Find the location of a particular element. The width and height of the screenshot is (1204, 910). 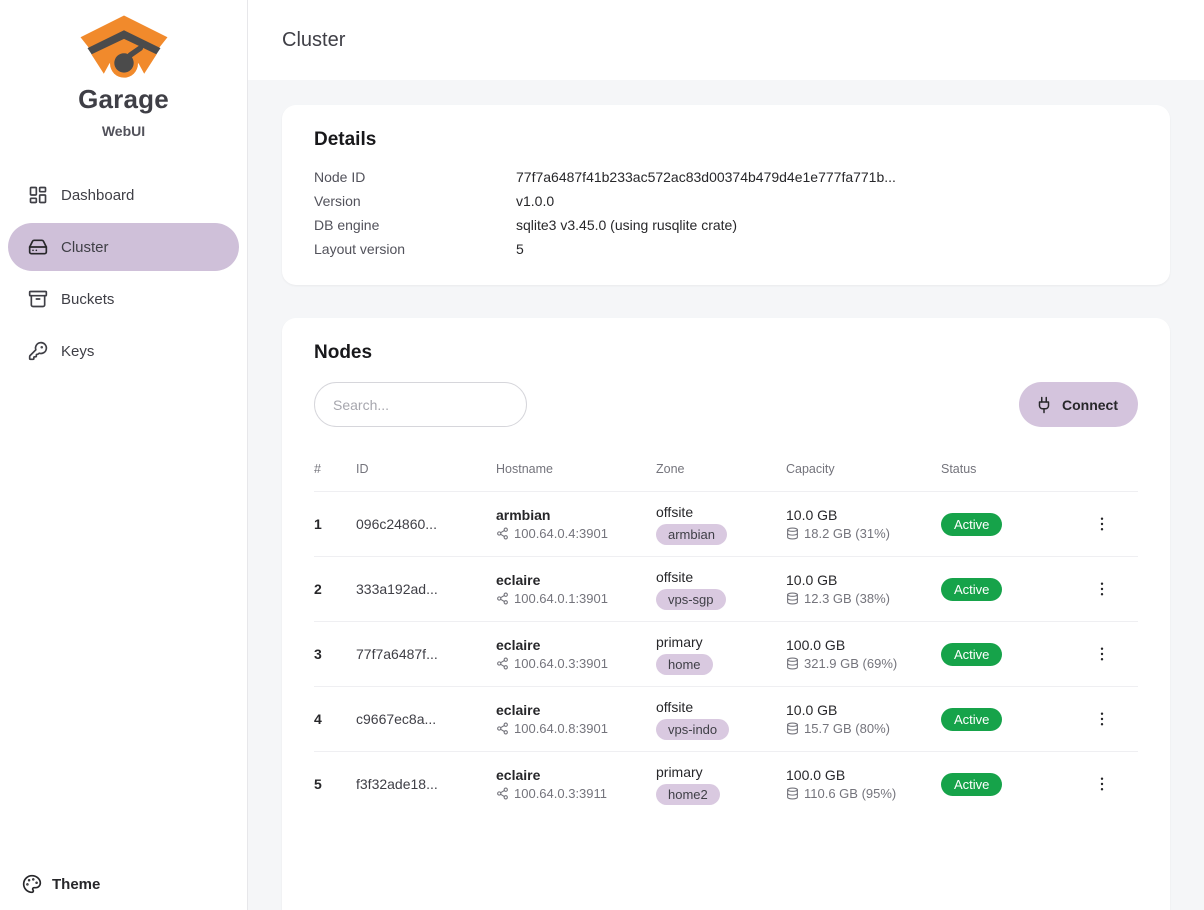

node-address-line: 100.64.0.8:3901 is located at coordinates (576, 728).